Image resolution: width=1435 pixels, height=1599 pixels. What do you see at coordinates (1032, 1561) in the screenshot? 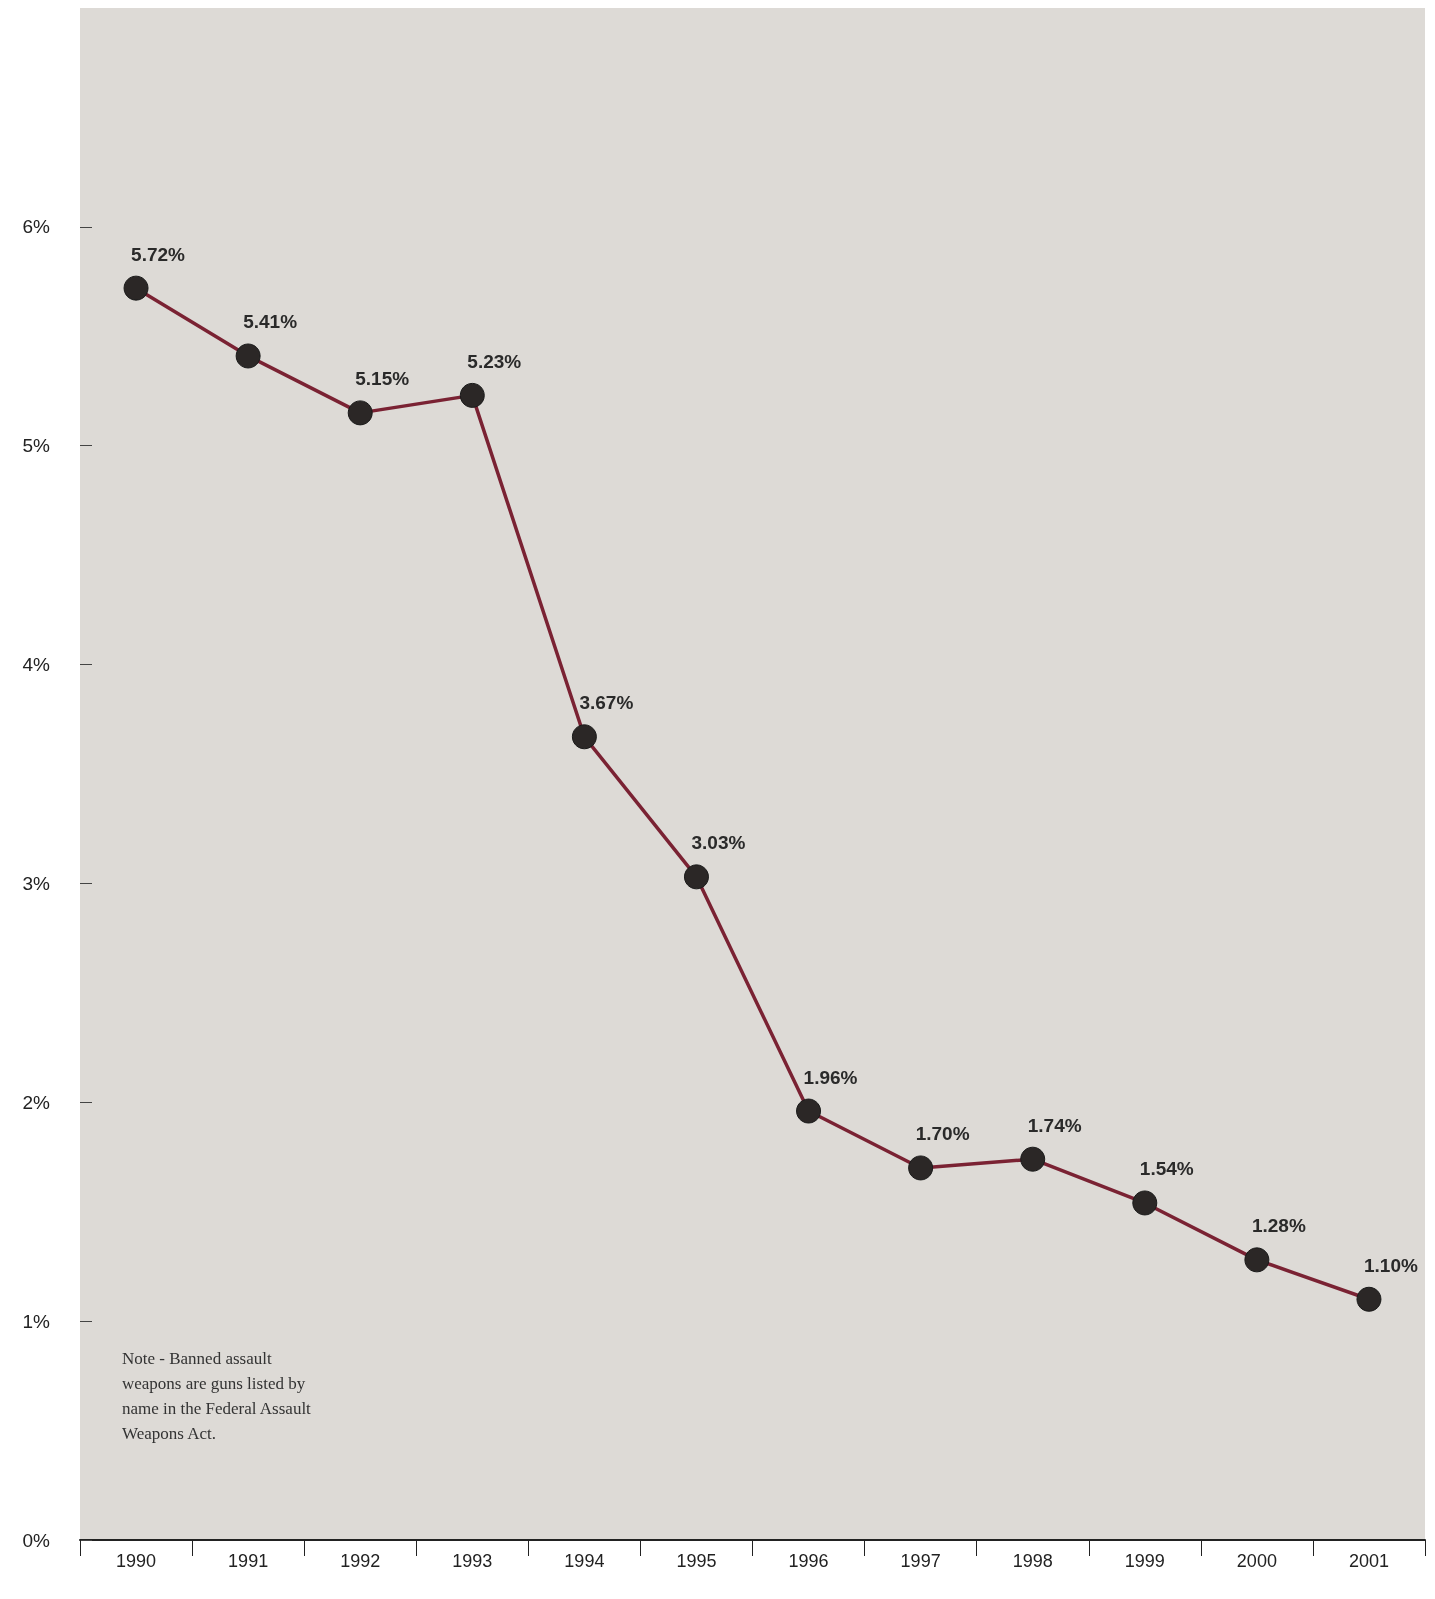
I see `x-tick-label: 1998` at bounding box center [1032, 1561].